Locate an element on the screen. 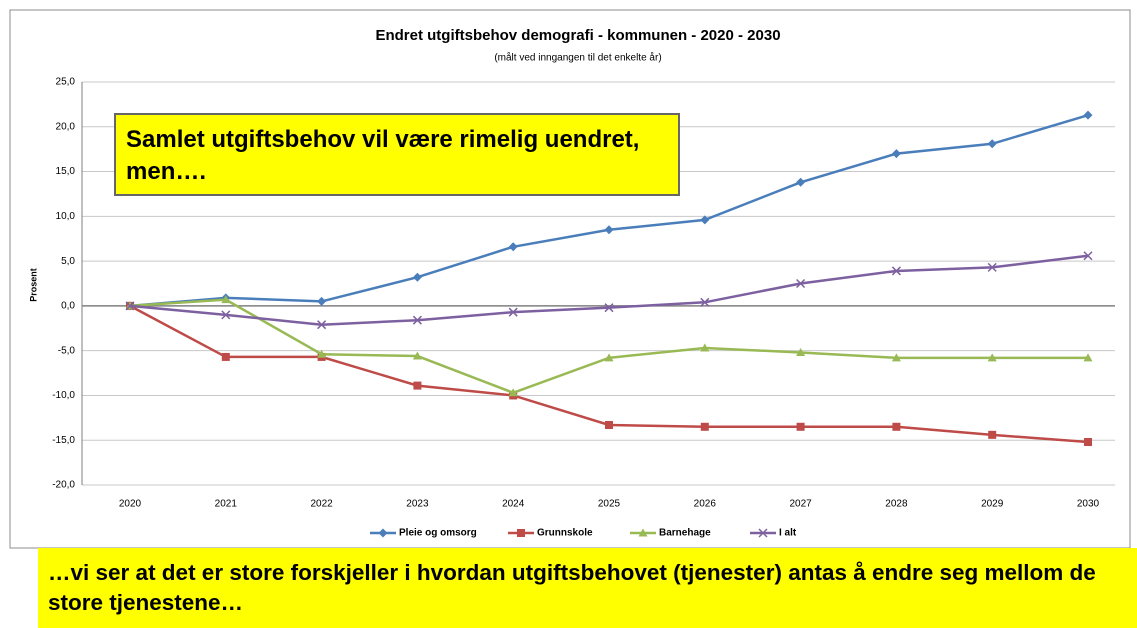  x-tick-label: 2024 is located at coordinates (513, 504).